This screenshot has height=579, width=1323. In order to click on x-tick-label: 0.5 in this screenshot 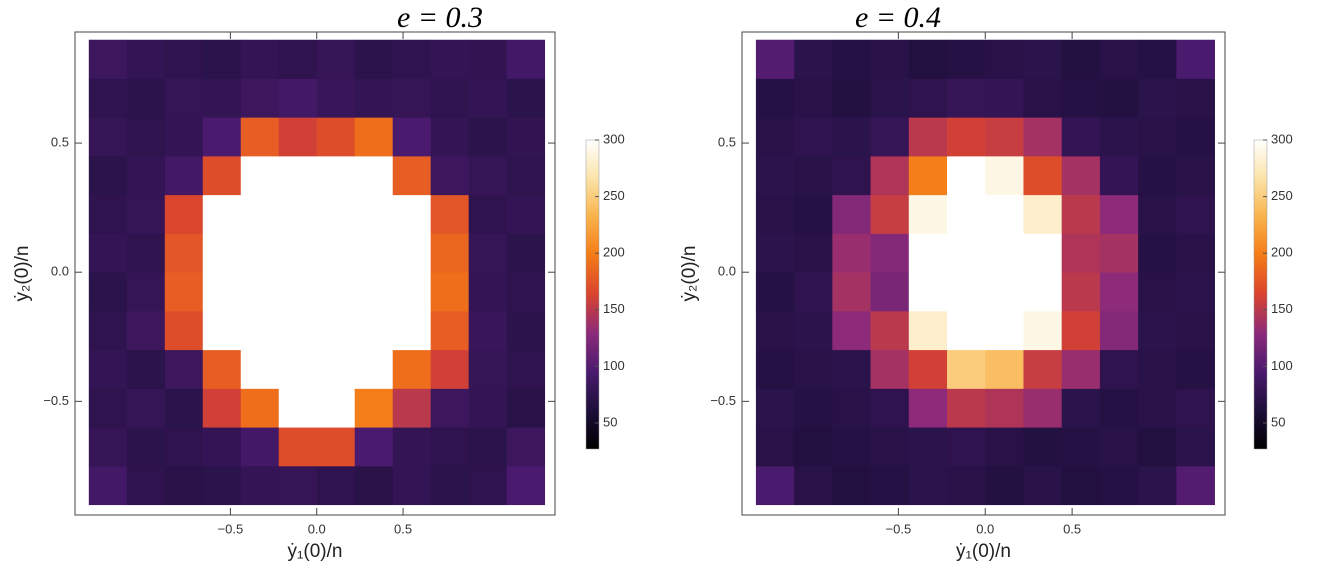, I will do `click(1072, 528)`.